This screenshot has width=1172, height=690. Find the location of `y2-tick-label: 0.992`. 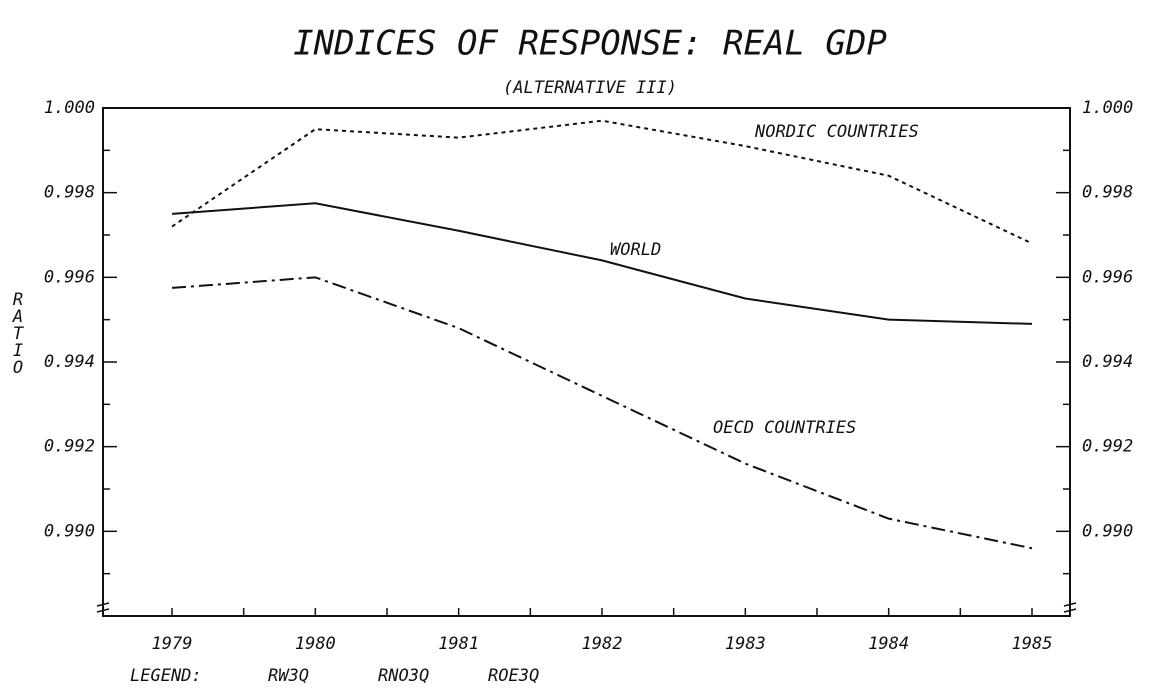

y2-tick-label: 0.992 is located at coordinates (1107, 447).